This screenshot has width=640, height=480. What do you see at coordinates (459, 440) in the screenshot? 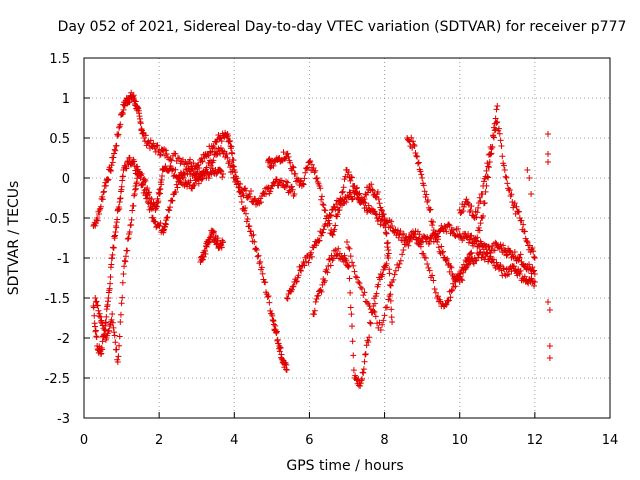
I see `x-tick-label: 10` at bounding box center [459, 440].